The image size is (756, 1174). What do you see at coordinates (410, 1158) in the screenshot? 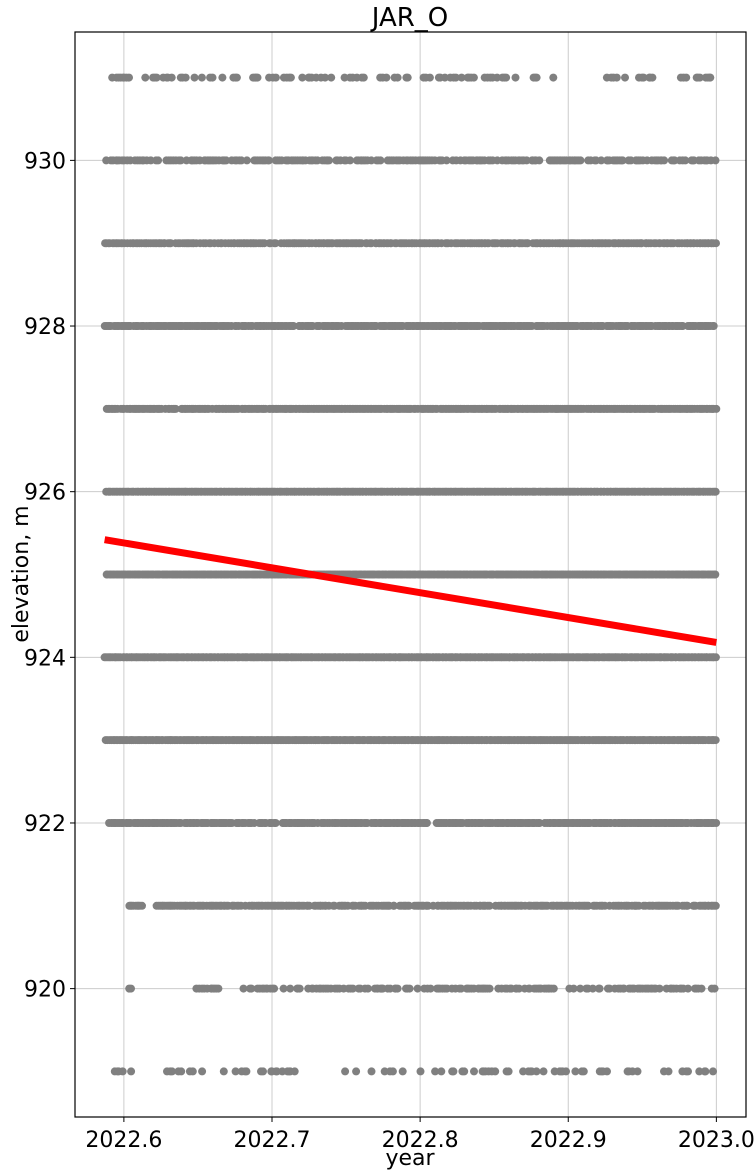
I see `x-axis-label: year` at bounding box center [410, 1158].